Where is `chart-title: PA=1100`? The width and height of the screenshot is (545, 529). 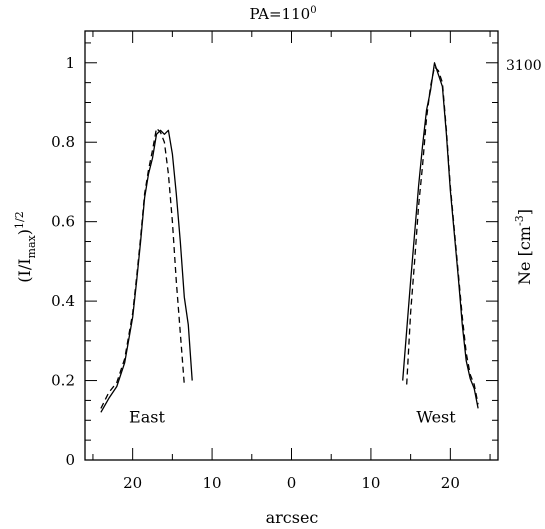 chart-title: PA=1100 is located at coordinates (282, 14).